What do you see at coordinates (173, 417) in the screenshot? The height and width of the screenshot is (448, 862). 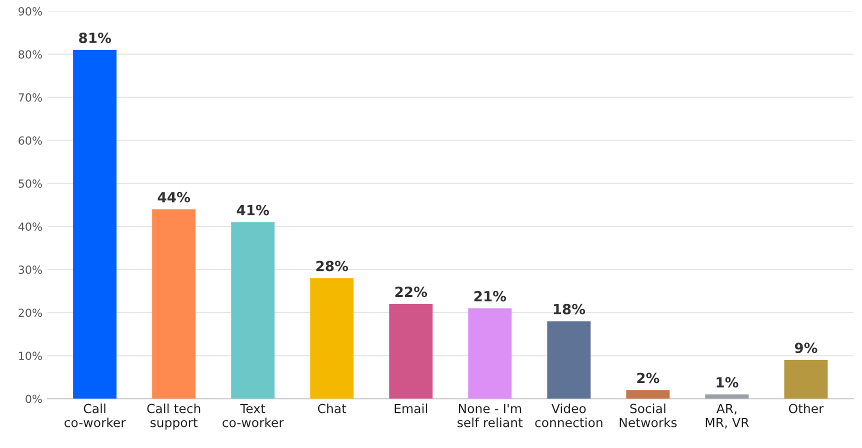 I see `x-tick-label: Call tech support` at bounding box center [173, 417].